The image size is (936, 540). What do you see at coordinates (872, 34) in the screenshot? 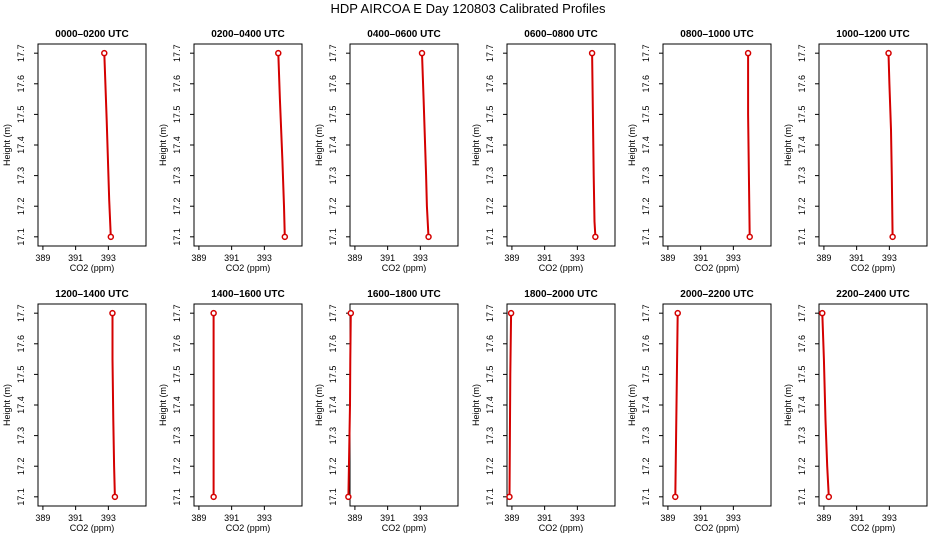
I see `panel-title: 1000–1200 UTC` at bounding box center [872, 34].